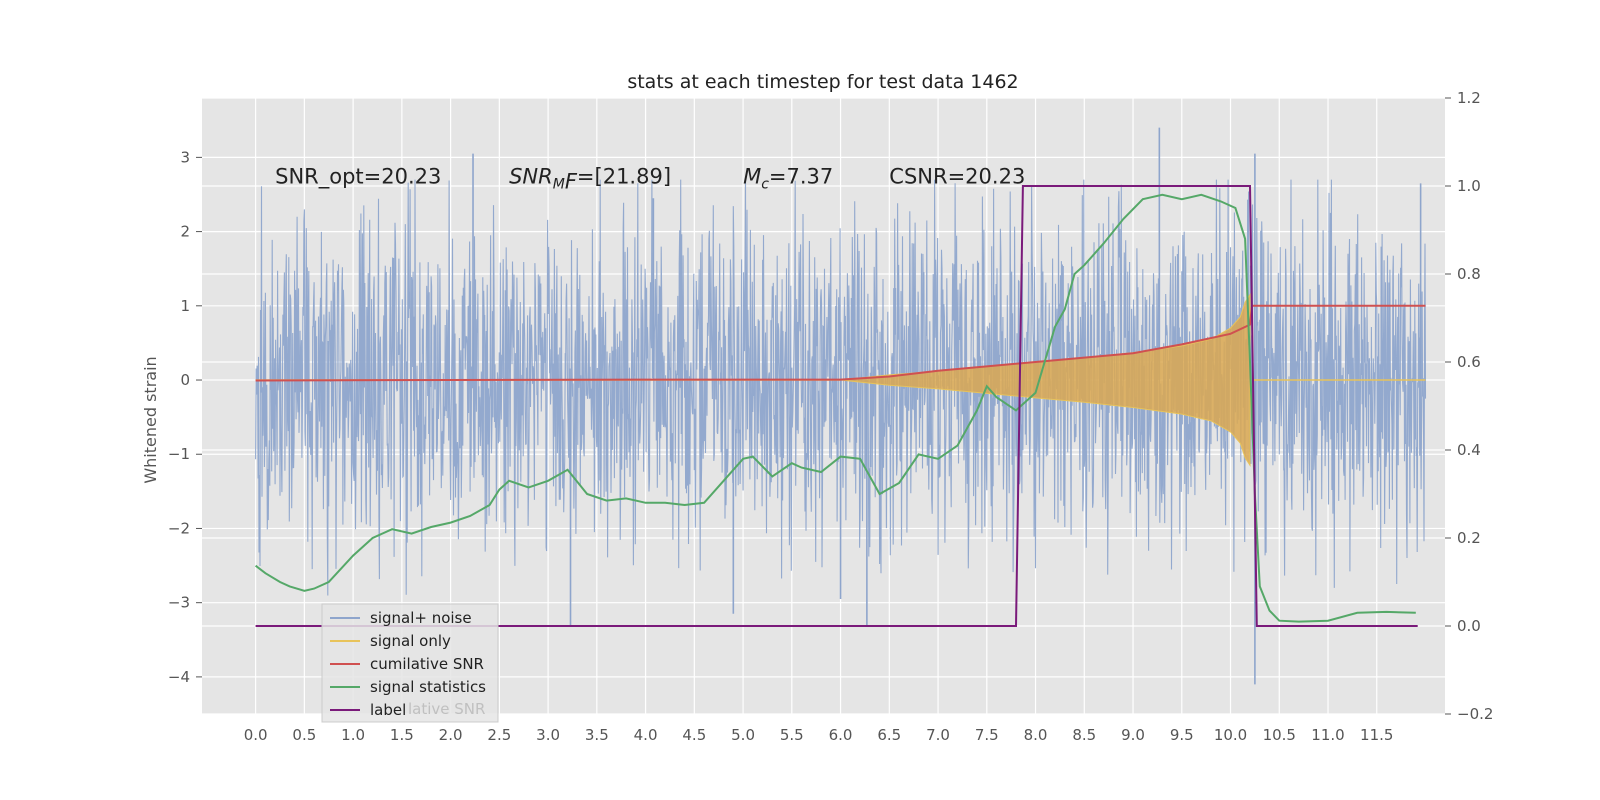  I want to click on x-tick-label: 11.0, so click(1327, 735).